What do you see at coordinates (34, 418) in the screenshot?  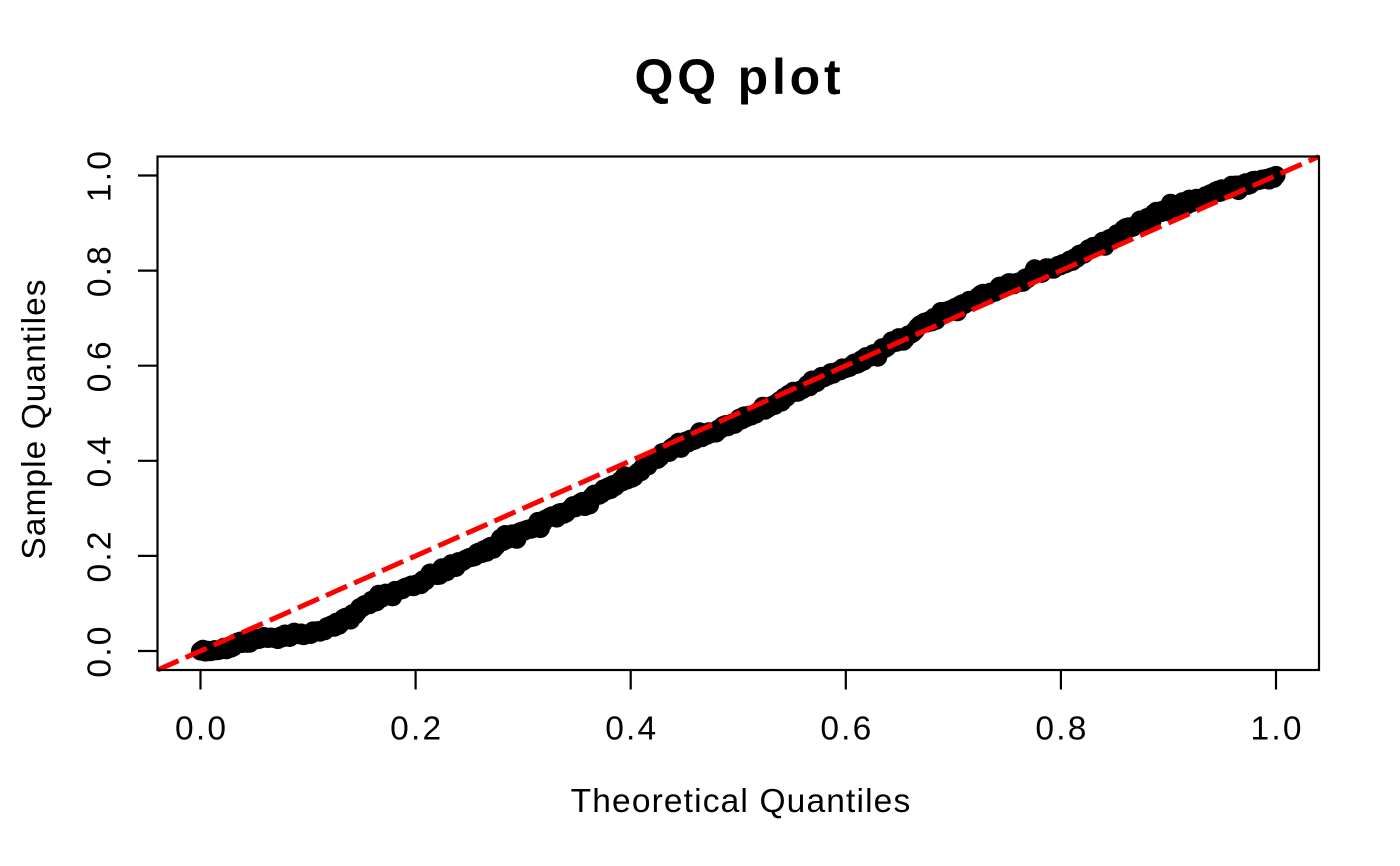 I see `svg-text: Sample Quantiles` at bounding box center [34, 418].